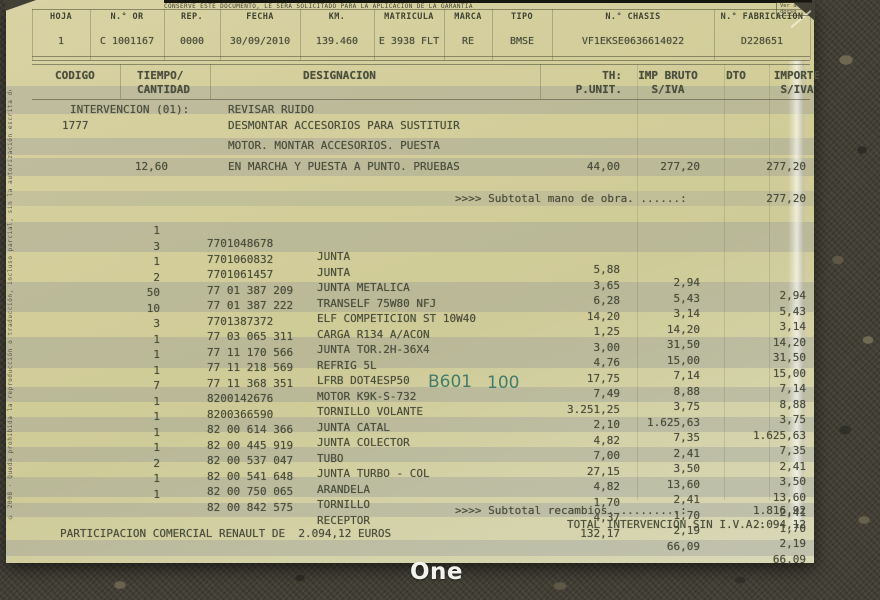 This screenshot has width=880, height=600. What do you see at coordinates (343, 520) in the screenshot?
I see `part-desc: RECEPTOR` at bounding box center [343, 520].